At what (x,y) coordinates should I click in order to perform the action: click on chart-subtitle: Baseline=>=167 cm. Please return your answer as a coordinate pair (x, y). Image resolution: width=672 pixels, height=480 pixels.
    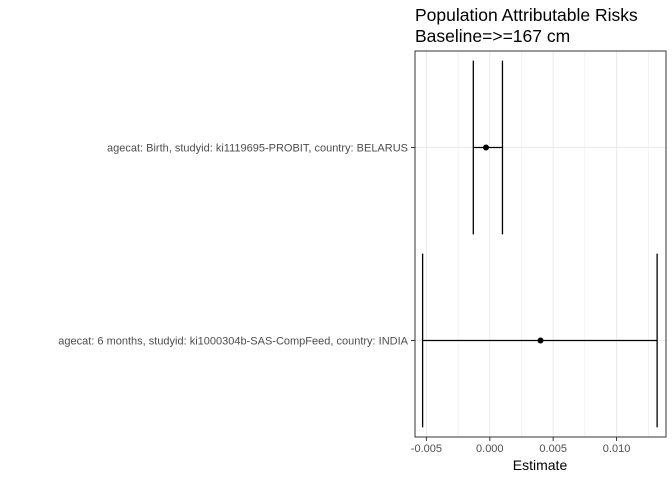
    Looking at the image, I should click on (492, 36).